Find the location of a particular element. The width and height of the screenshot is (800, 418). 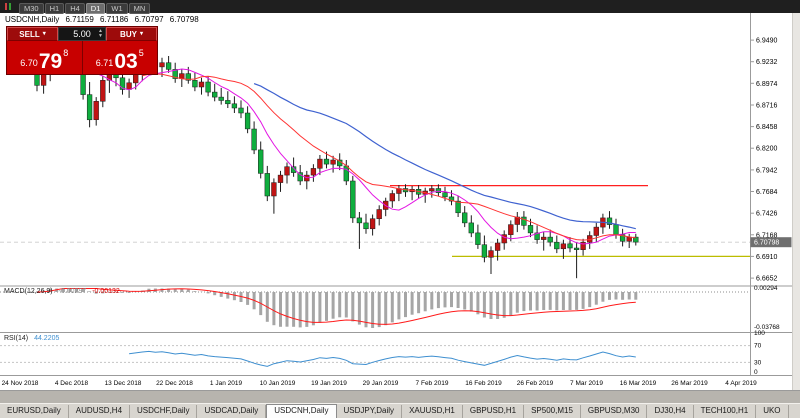

chart-tab-usdchf-daily: USDCHF,Daily is located at coordinates (164, 411).